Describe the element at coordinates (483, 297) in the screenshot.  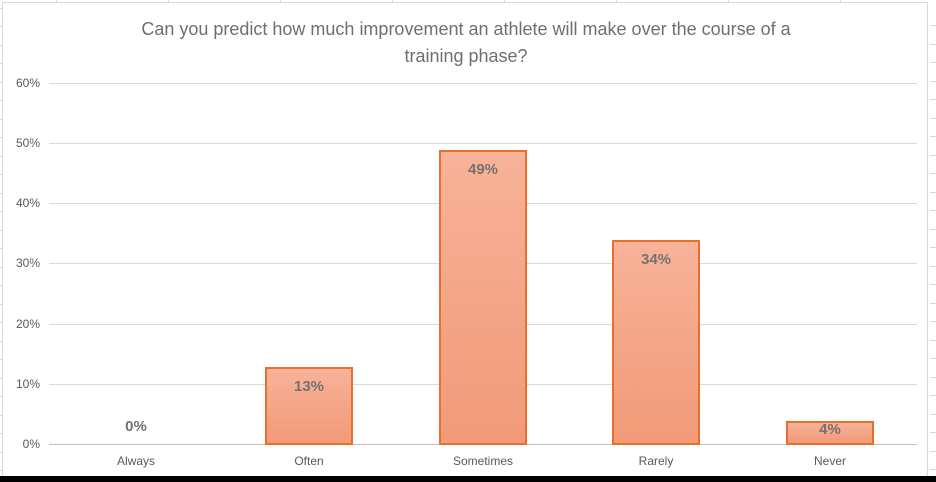
I see `bar-sometimes` at that location.